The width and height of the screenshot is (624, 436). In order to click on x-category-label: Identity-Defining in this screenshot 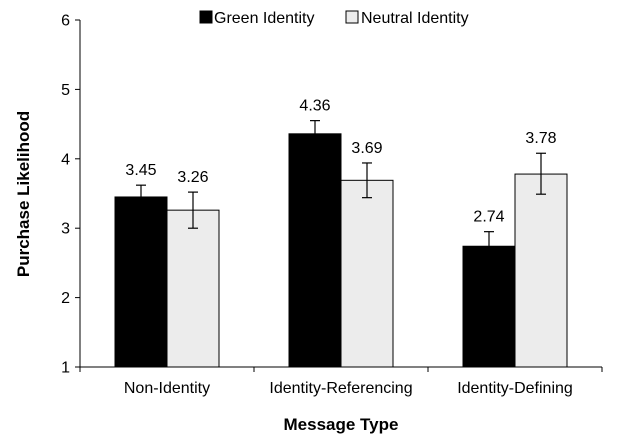, I will do `click(515, 388)`.